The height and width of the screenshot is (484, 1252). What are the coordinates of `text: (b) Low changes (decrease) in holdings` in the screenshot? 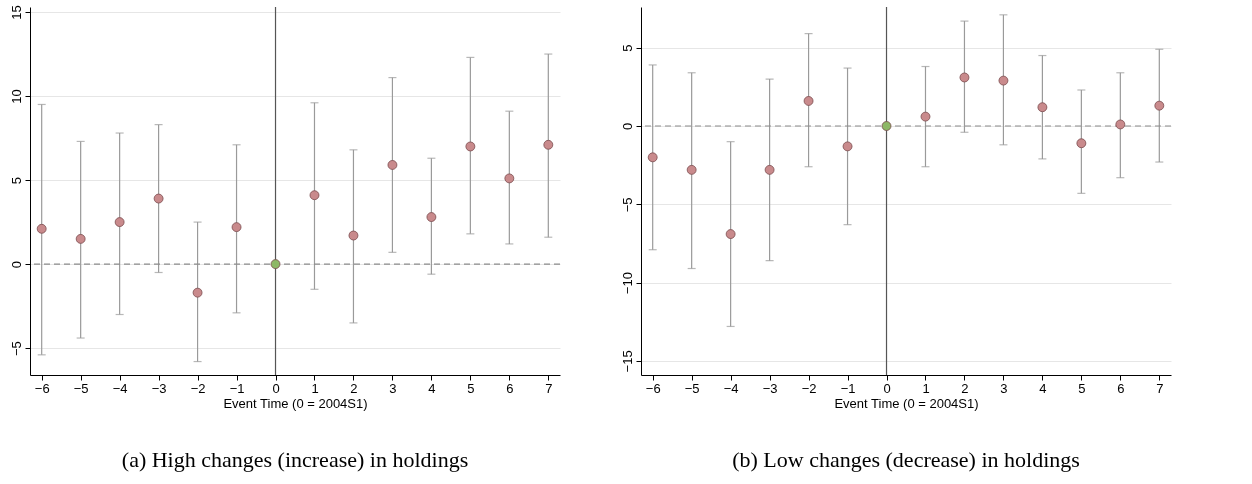 It's located at (906, 459).